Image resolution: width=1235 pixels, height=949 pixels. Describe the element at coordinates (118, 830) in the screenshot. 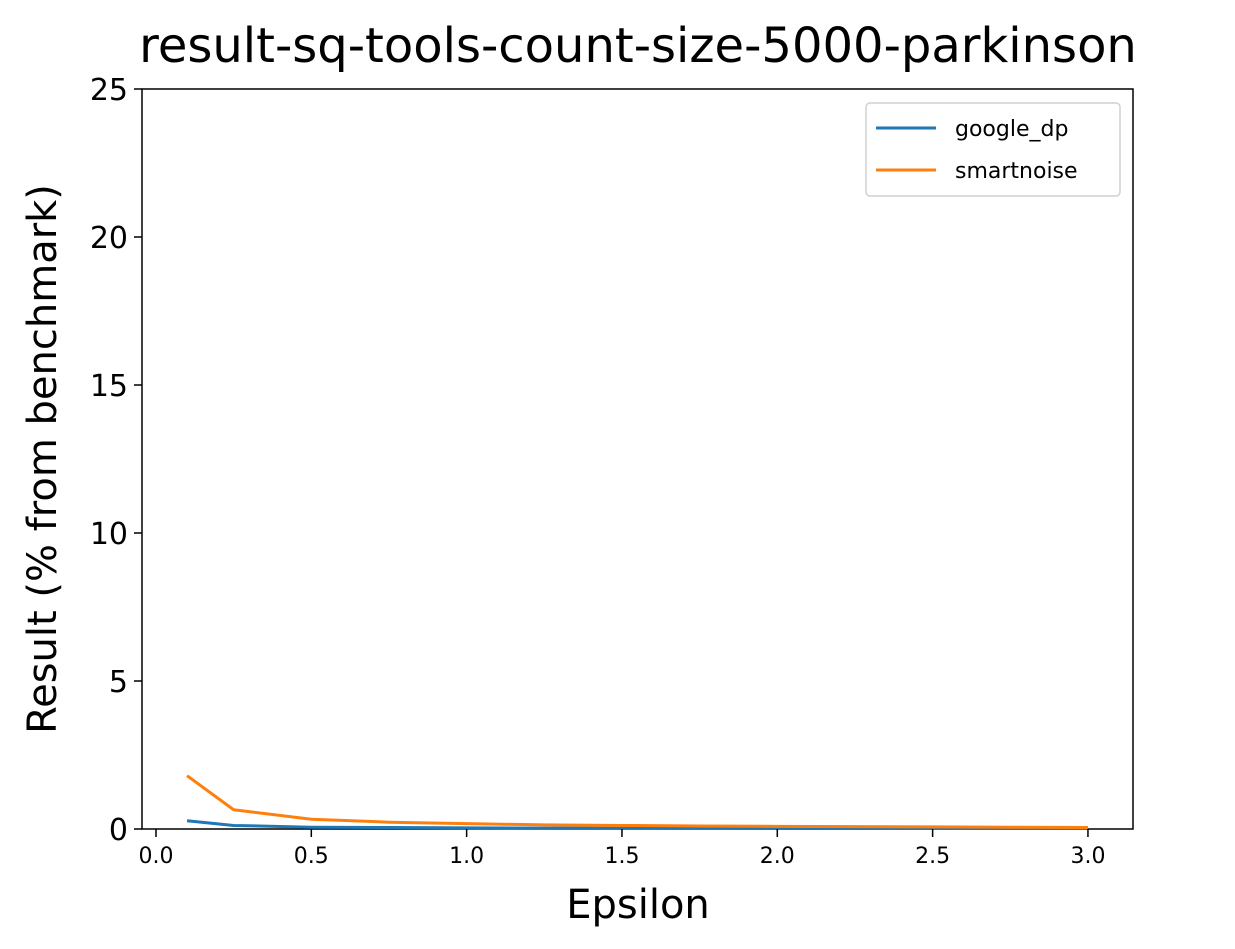

I see `y-tick-label: 0` at that location.